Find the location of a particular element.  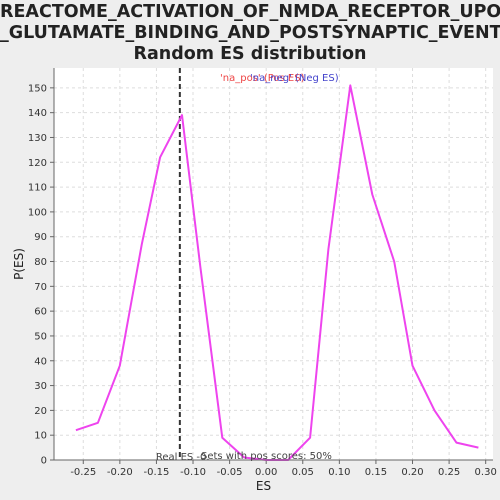

y-tick-label: 130 is located at coordinates (37, 138).